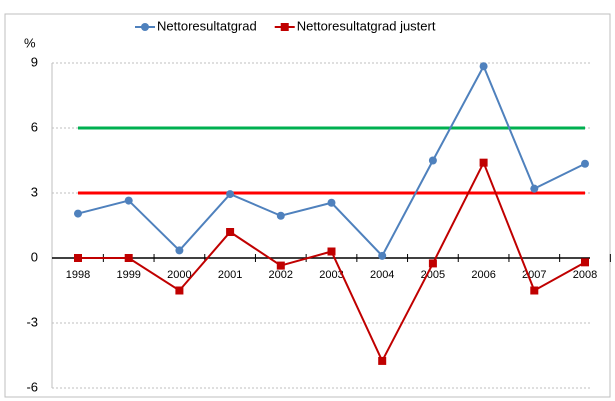  Describe the element at coordinates (32, 321) in the screenshot. I see `y-tick-label: -3` at that location.